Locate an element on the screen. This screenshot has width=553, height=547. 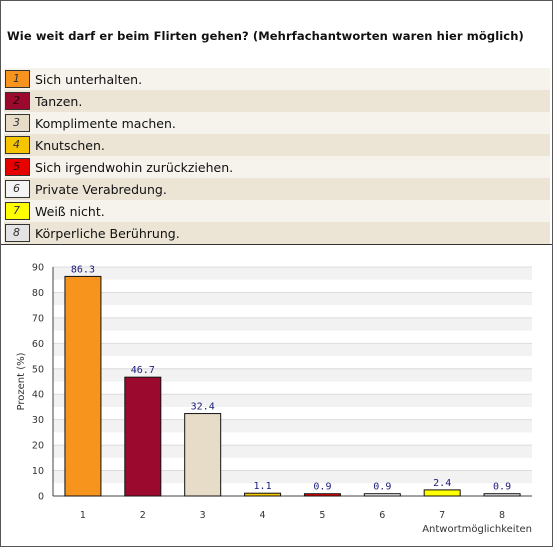
legend-swatch: 8 is located at coordinates (17, 233).